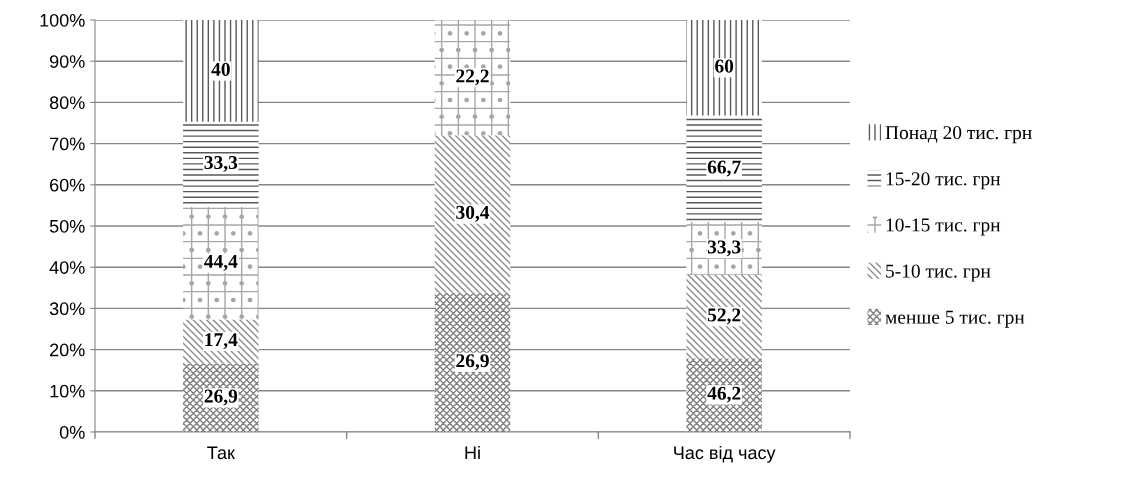  I want to click on annotation: 60, so click(724, 66).